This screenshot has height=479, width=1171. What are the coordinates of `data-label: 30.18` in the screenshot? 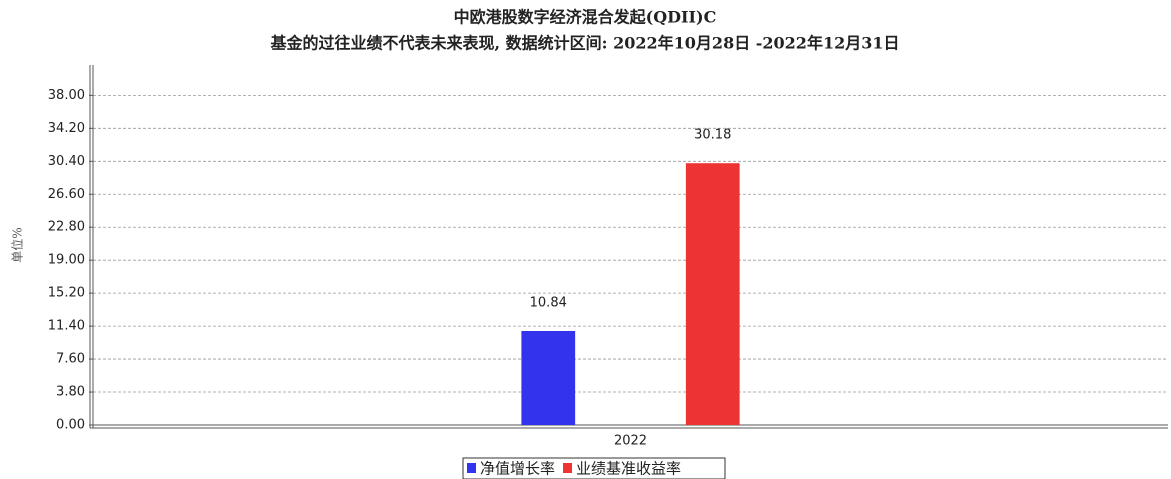 It's located at (712, 135).